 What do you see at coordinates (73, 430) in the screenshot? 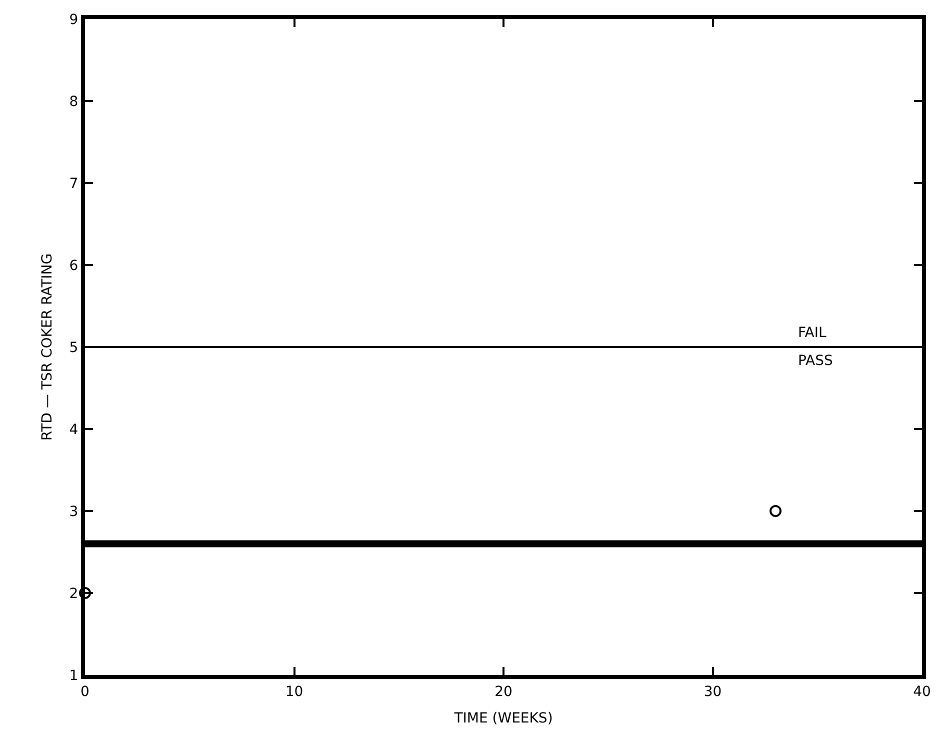
I see `y-tick-label: 4` at bounding box center [73, 430].